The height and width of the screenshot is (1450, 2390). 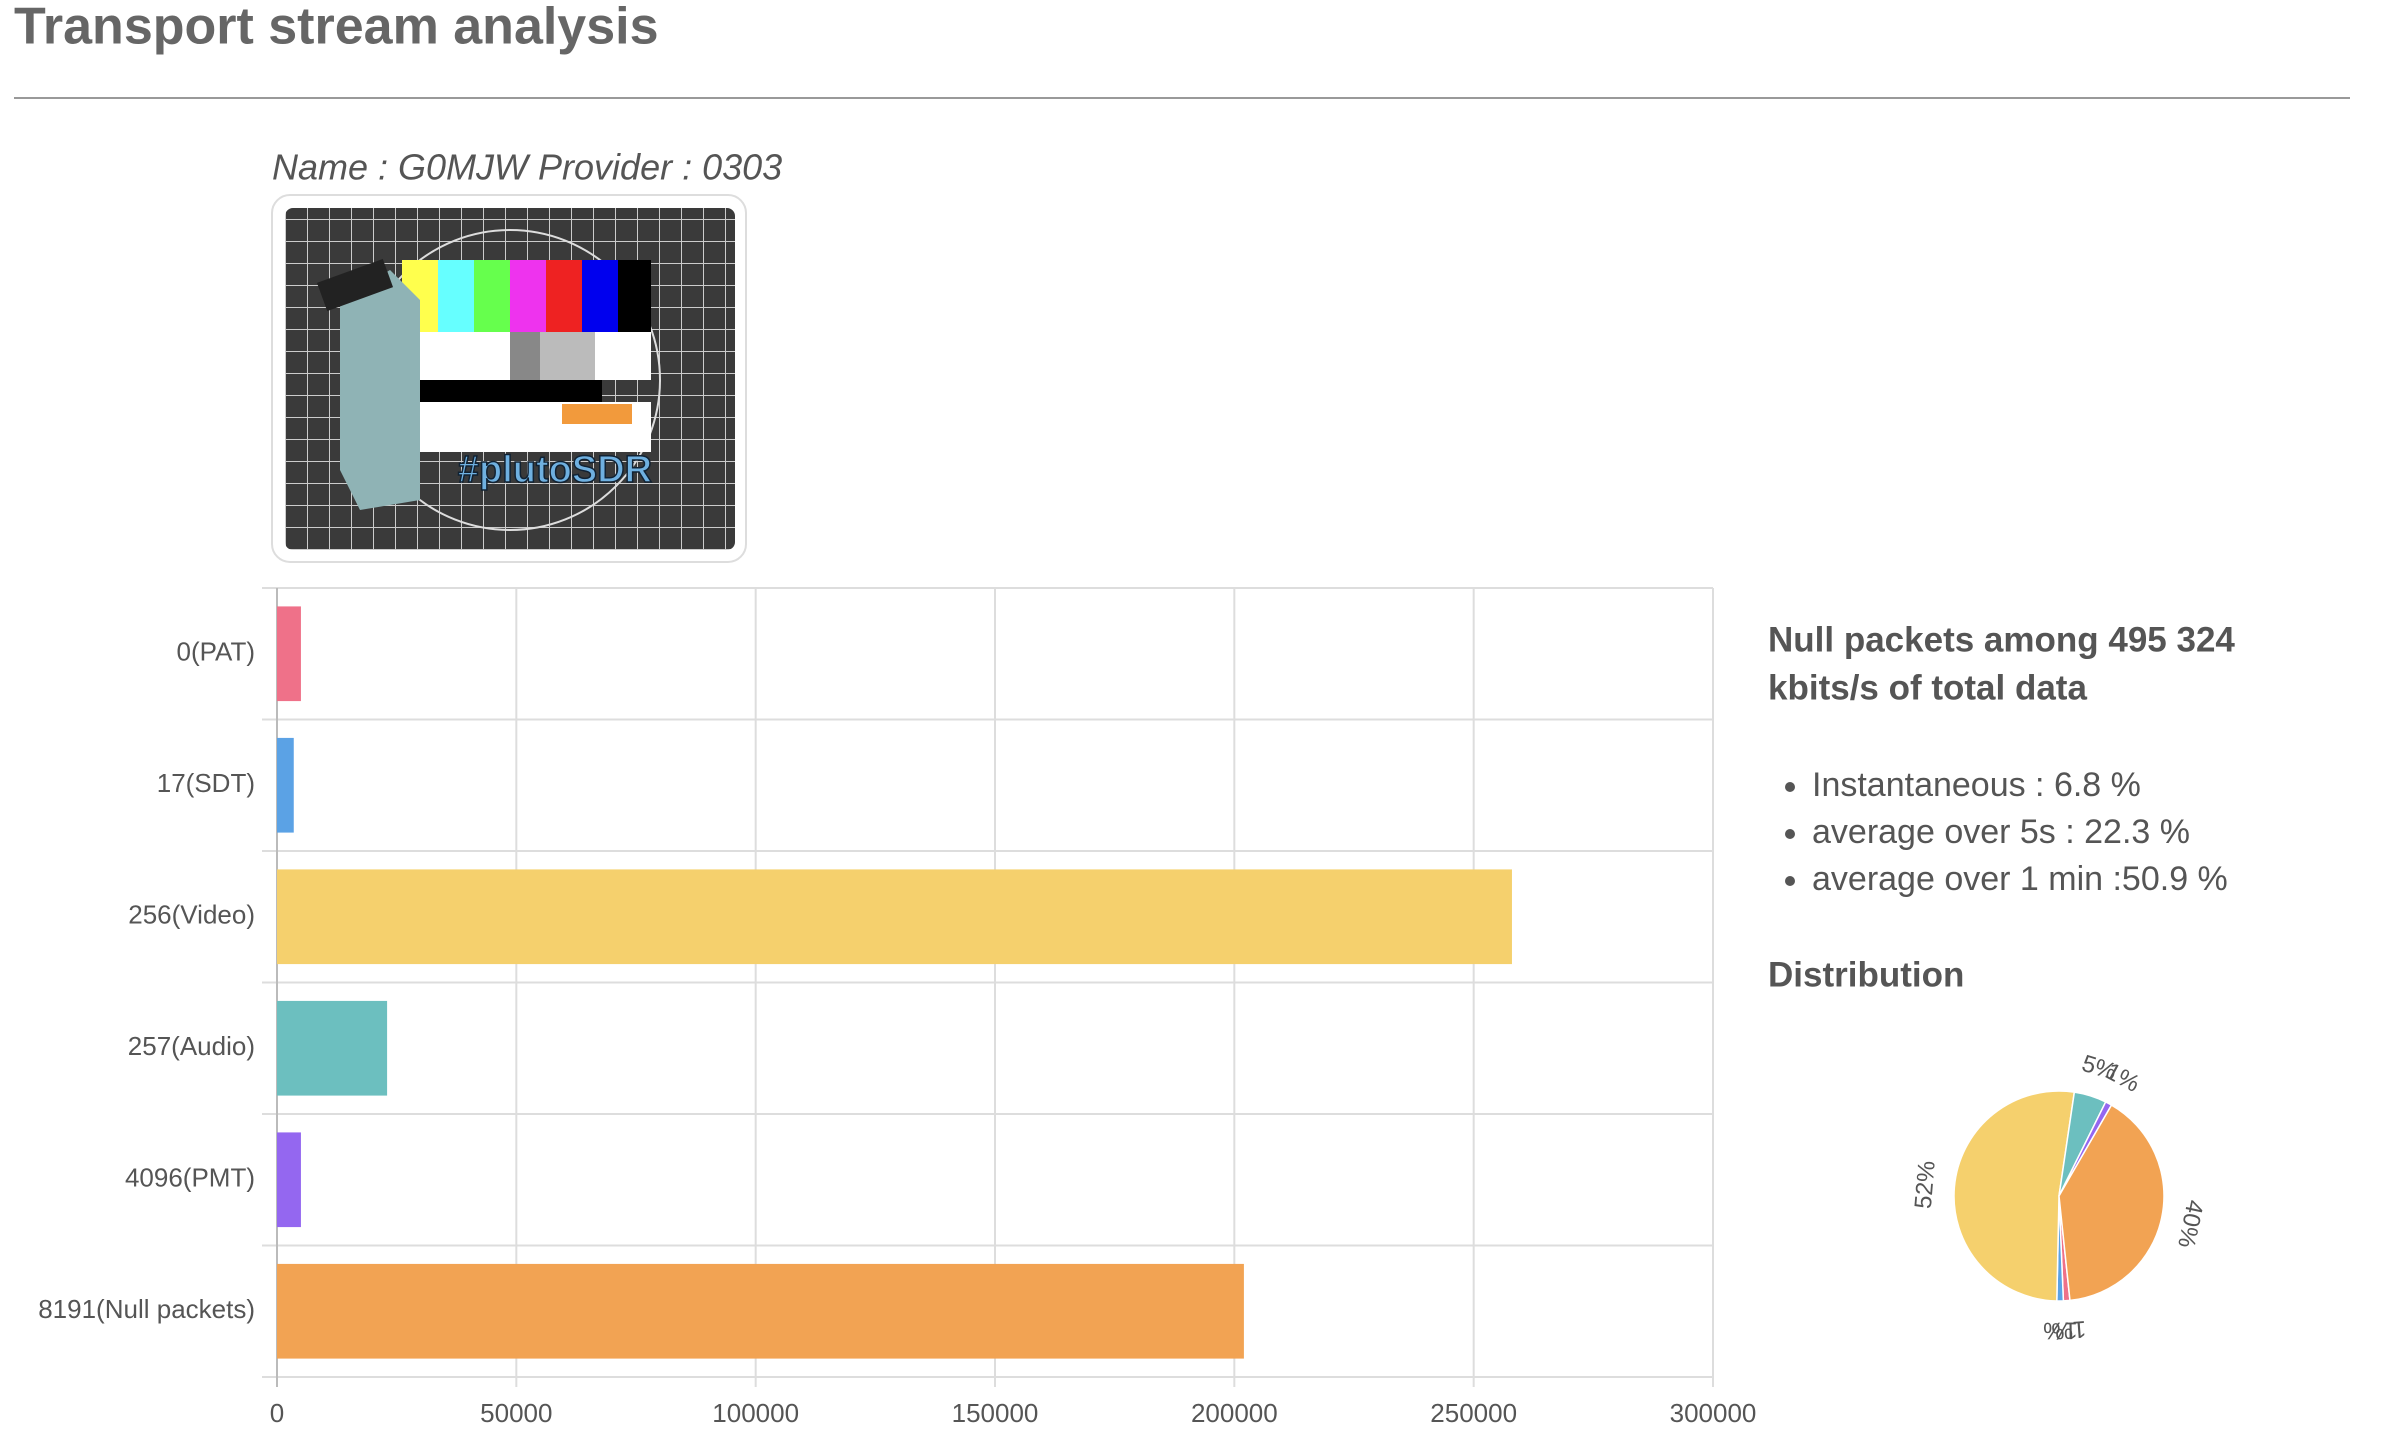 I want to click on thumbnail: #plutoSDR, so click(x=509, y=378).